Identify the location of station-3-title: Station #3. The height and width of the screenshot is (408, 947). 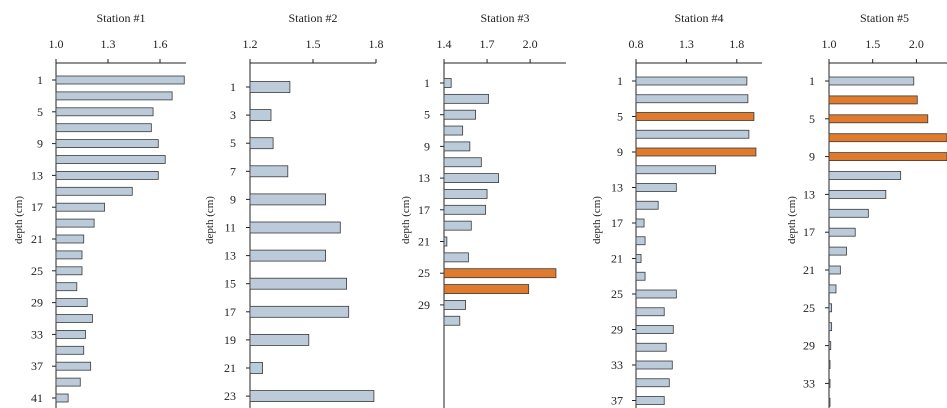
(504, 18).